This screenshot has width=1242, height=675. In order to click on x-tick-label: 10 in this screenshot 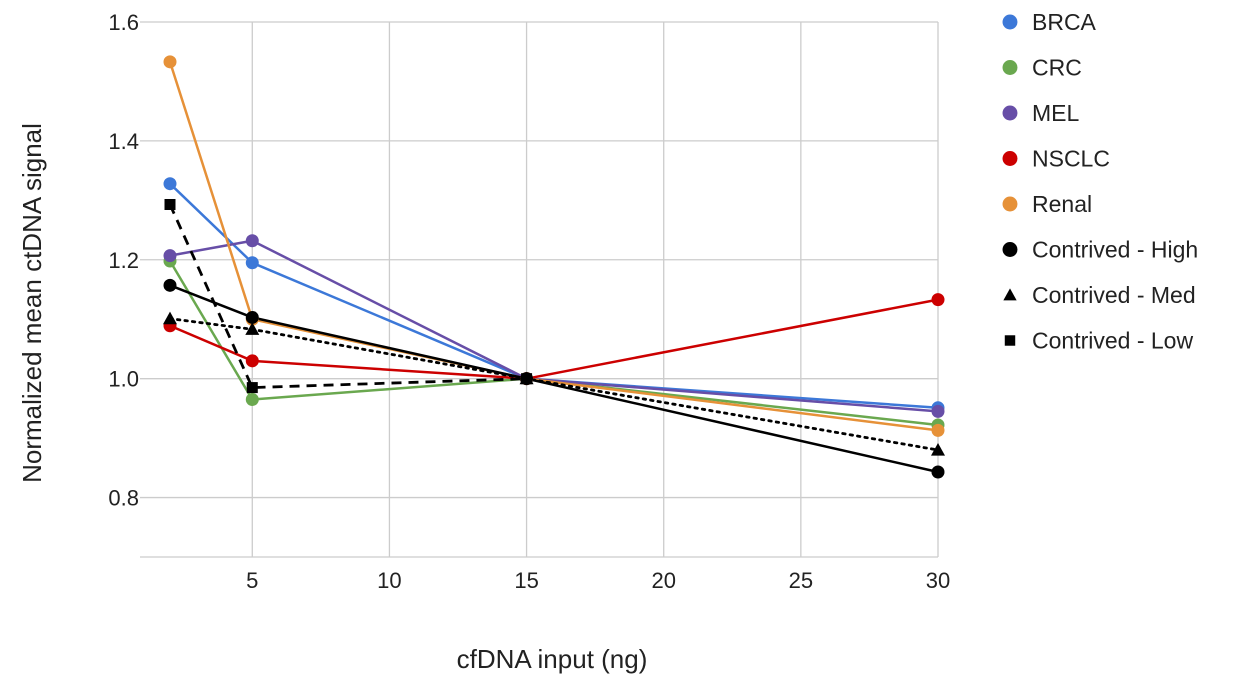, I will do `click(389, 580)`.